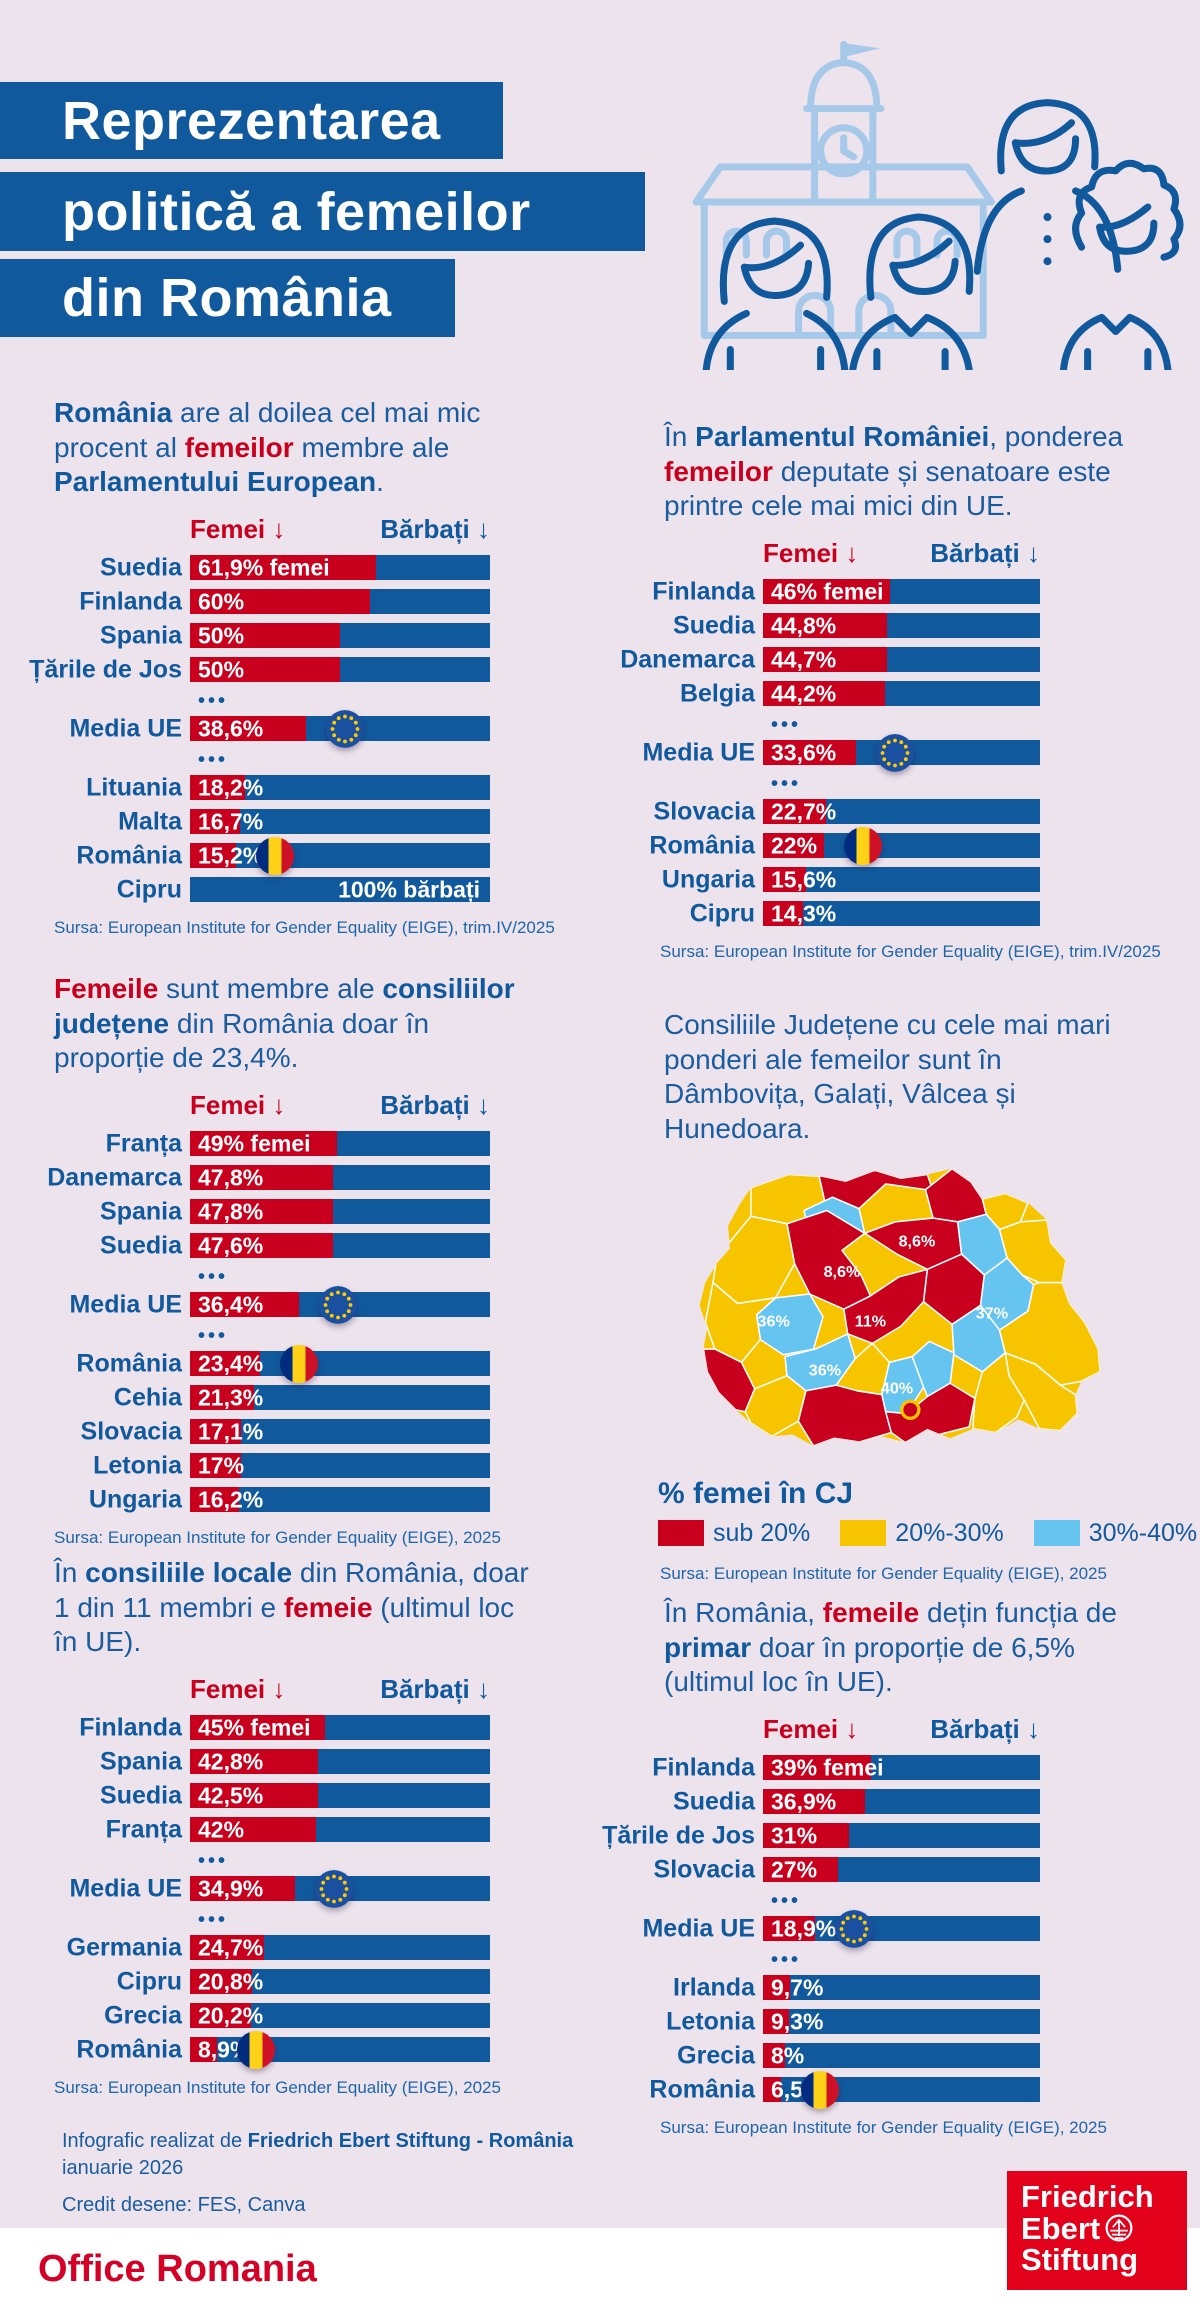 This screenshot has height=2311, width=1200. I want to click on legend-item-sub-20: sub 20%, so click(734, 1533).